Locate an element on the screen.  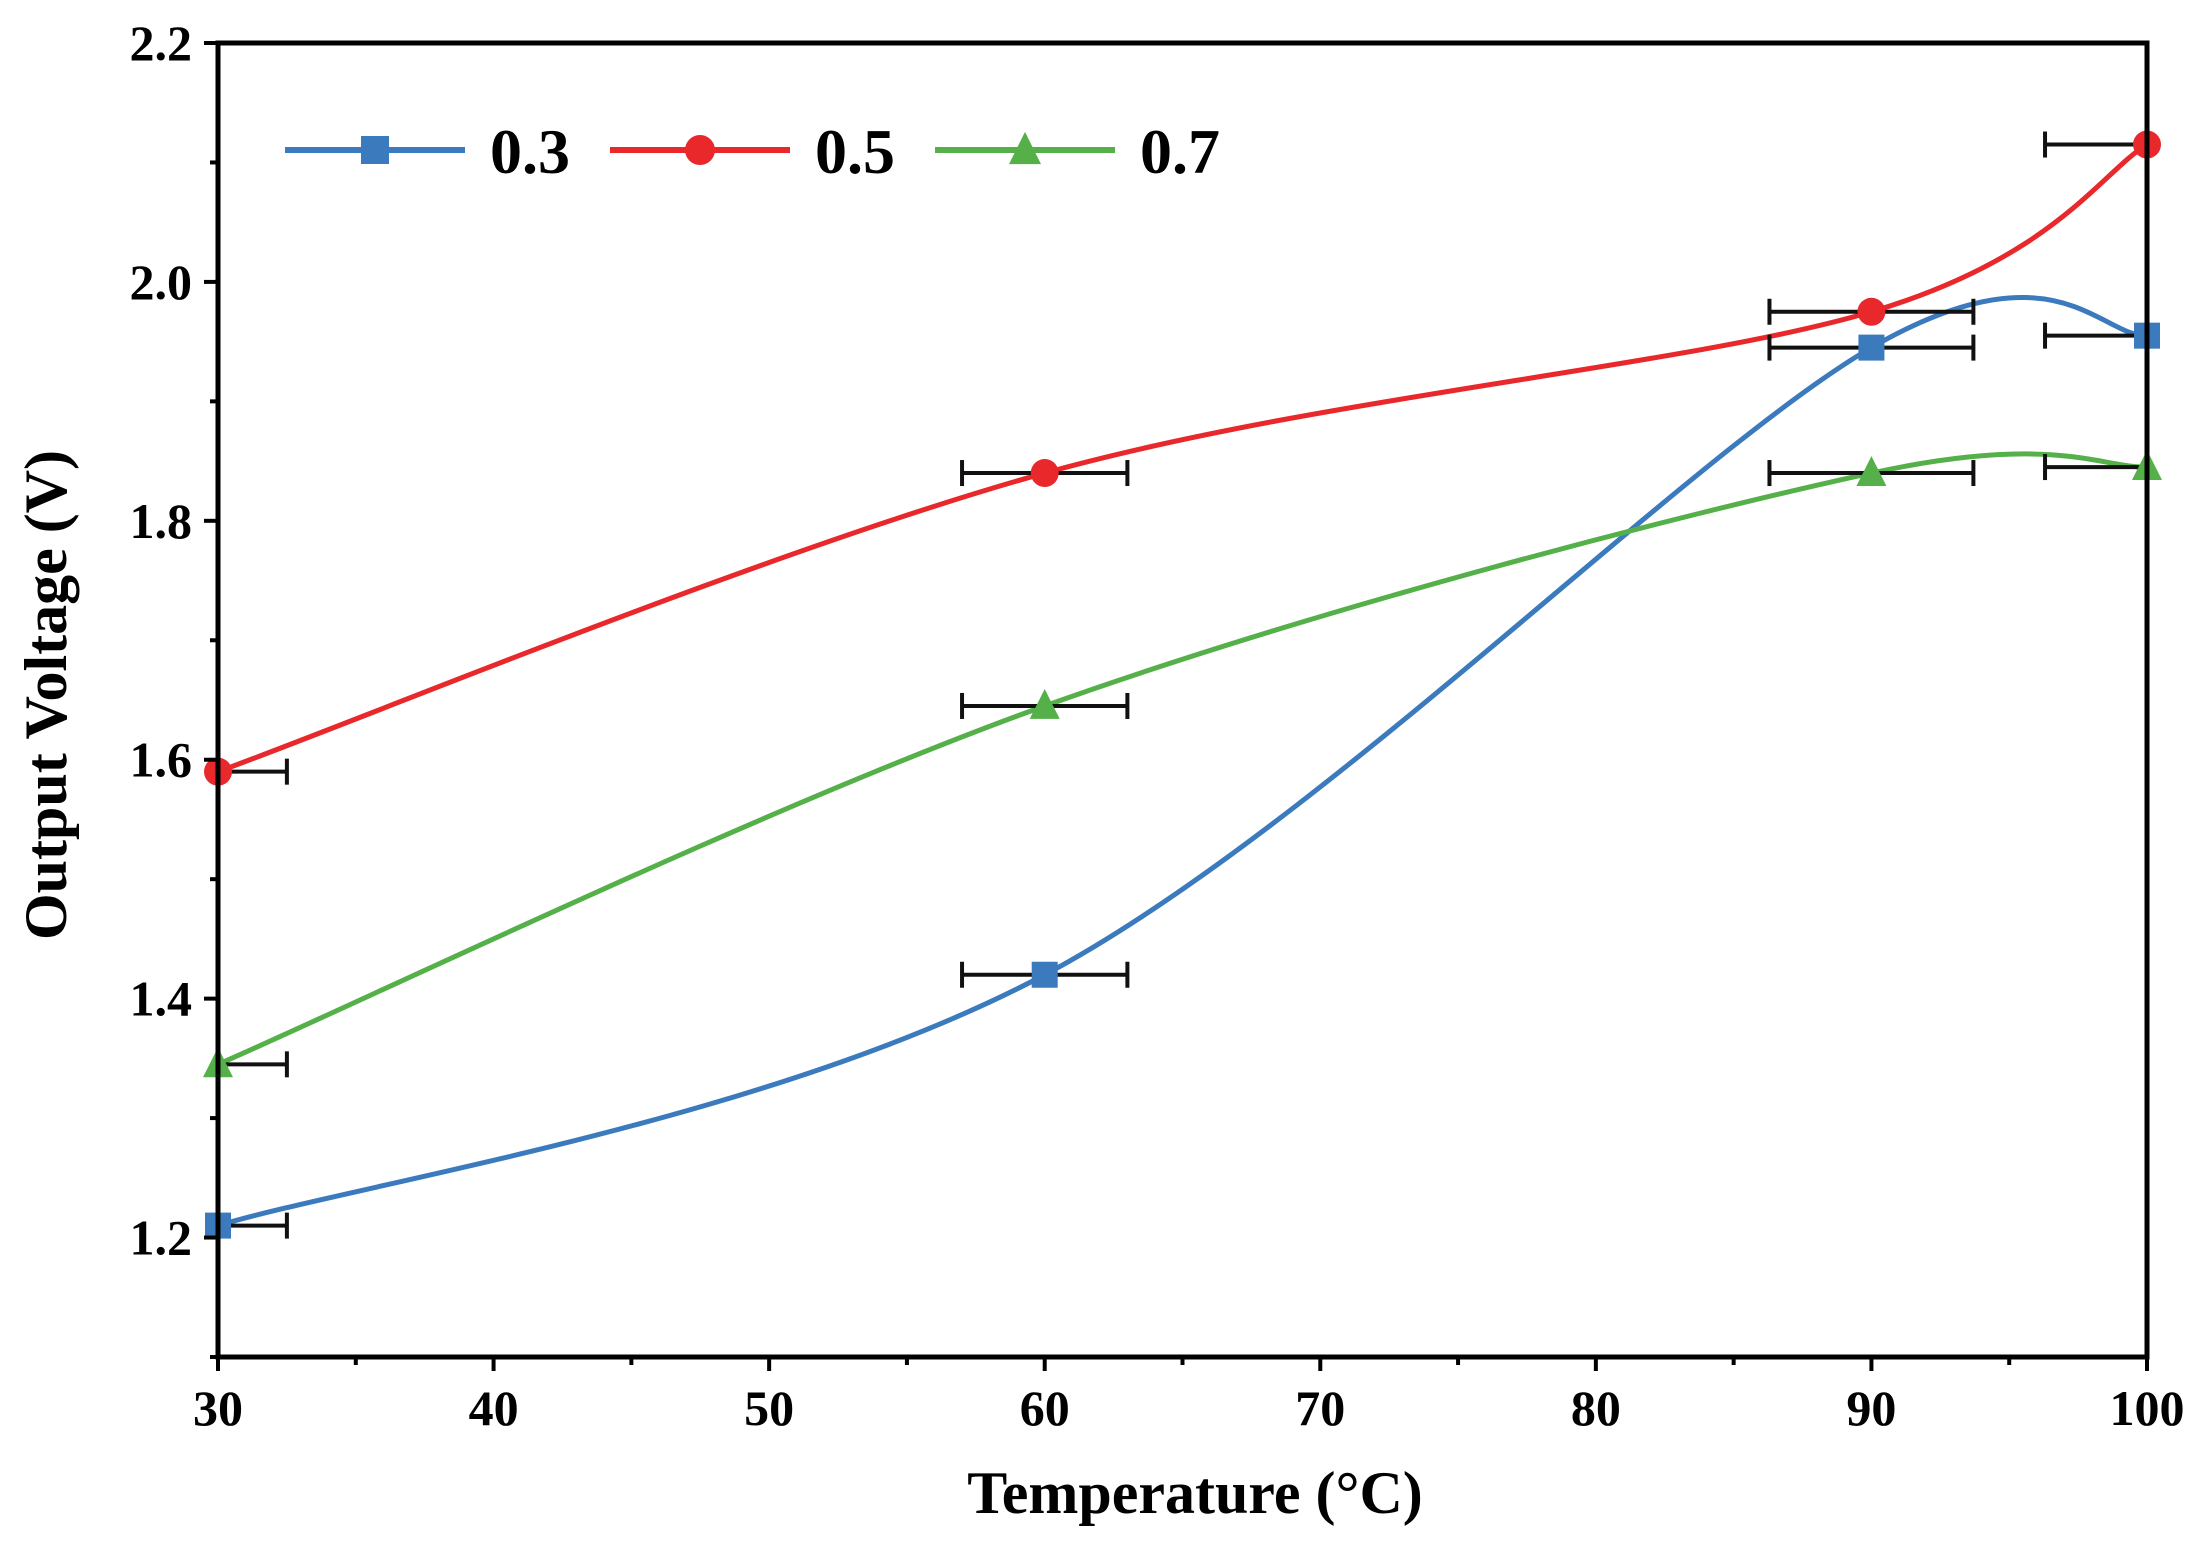
y-tick-label: 2.0 is located at coordinates (161, 282).